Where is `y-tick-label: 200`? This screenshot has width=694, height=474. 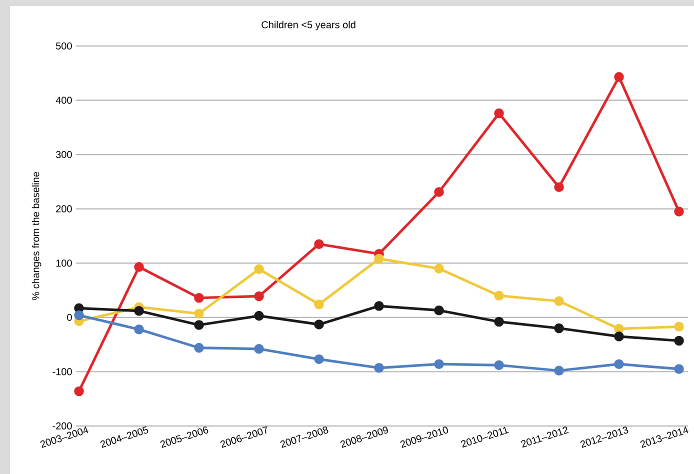
y-tick-label: 200 is located at coordinates (64, 208).